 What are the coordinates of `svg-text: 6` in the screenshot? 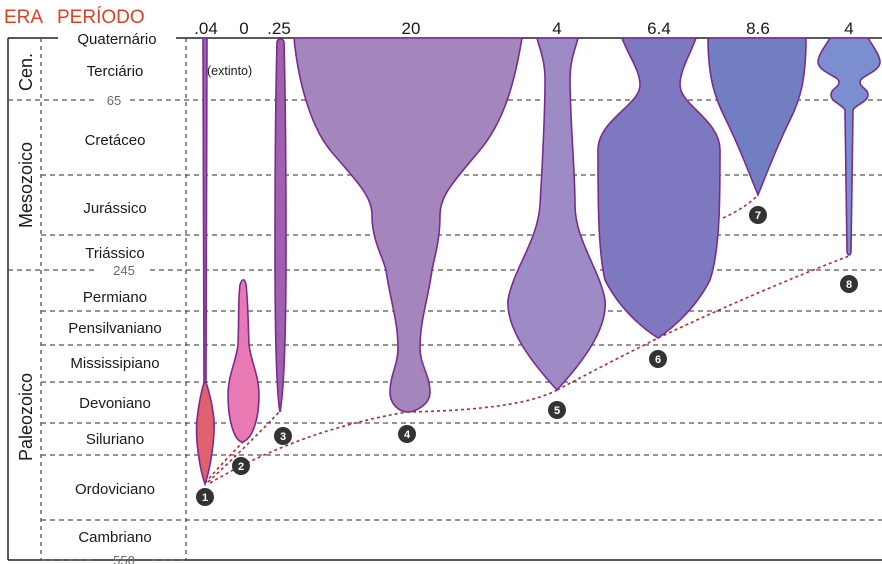 It's located at (658, 360).